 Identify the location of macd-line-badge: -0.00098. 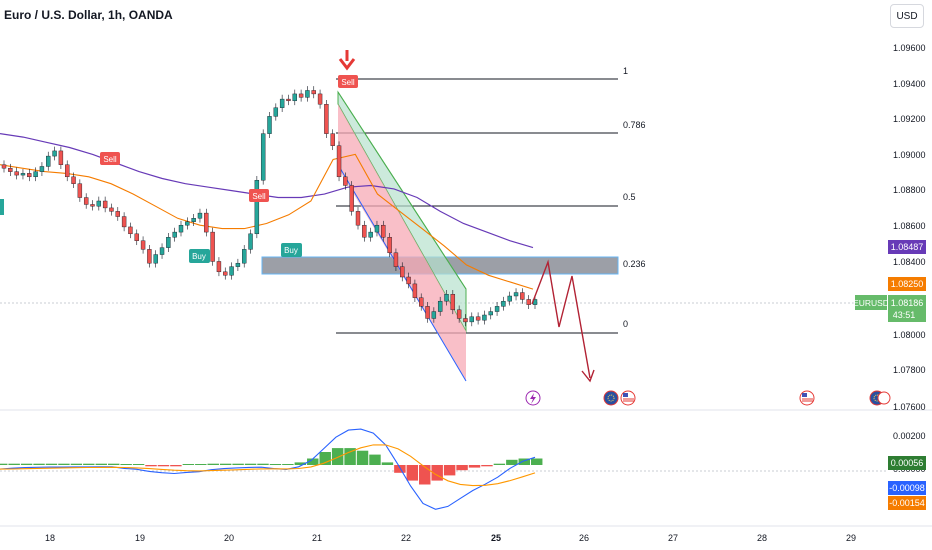
(907, 488).